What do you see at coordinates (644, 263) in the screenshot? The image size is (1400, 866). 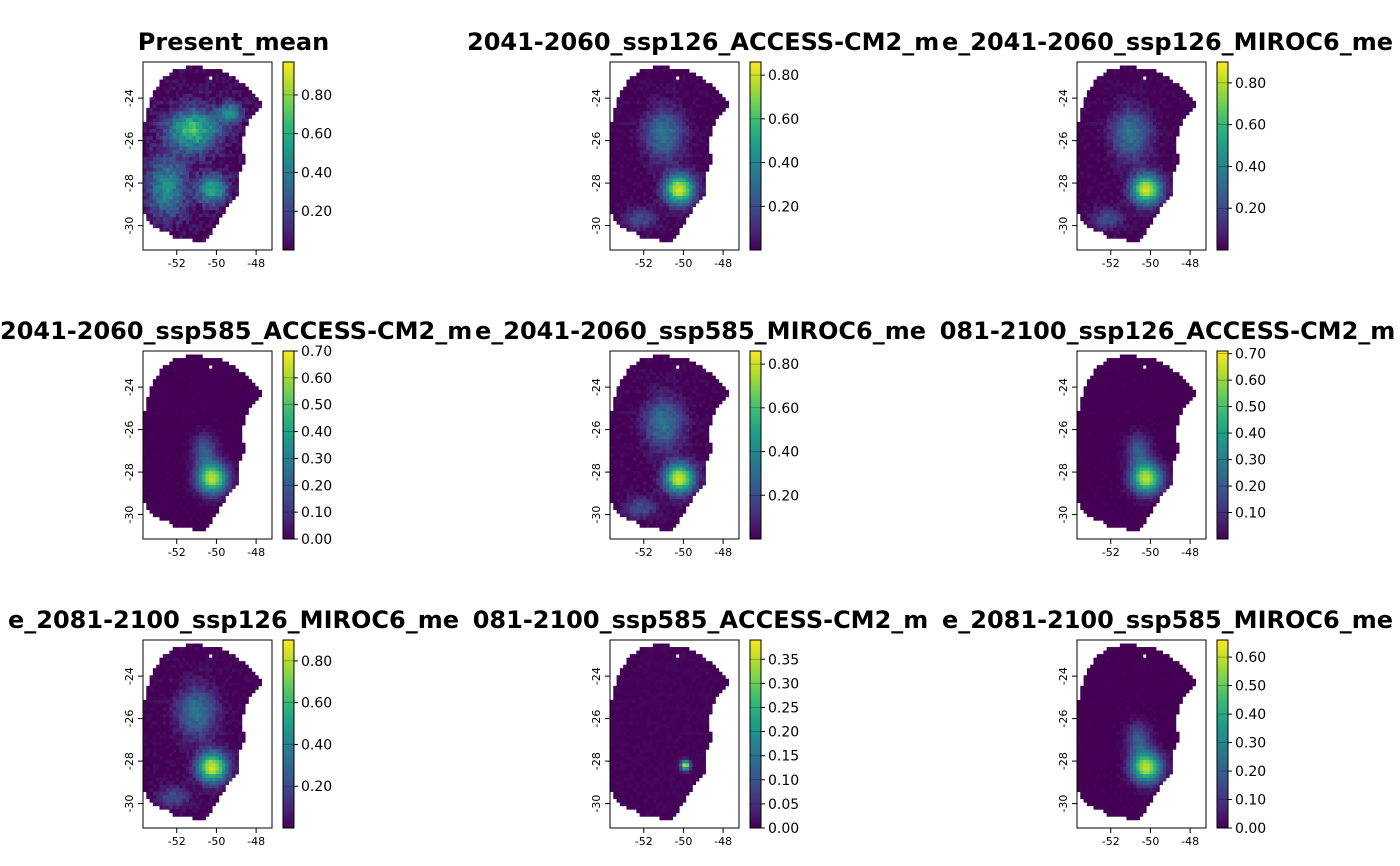 I see `x-tick-label: -52` at bounding box center [644, 263].